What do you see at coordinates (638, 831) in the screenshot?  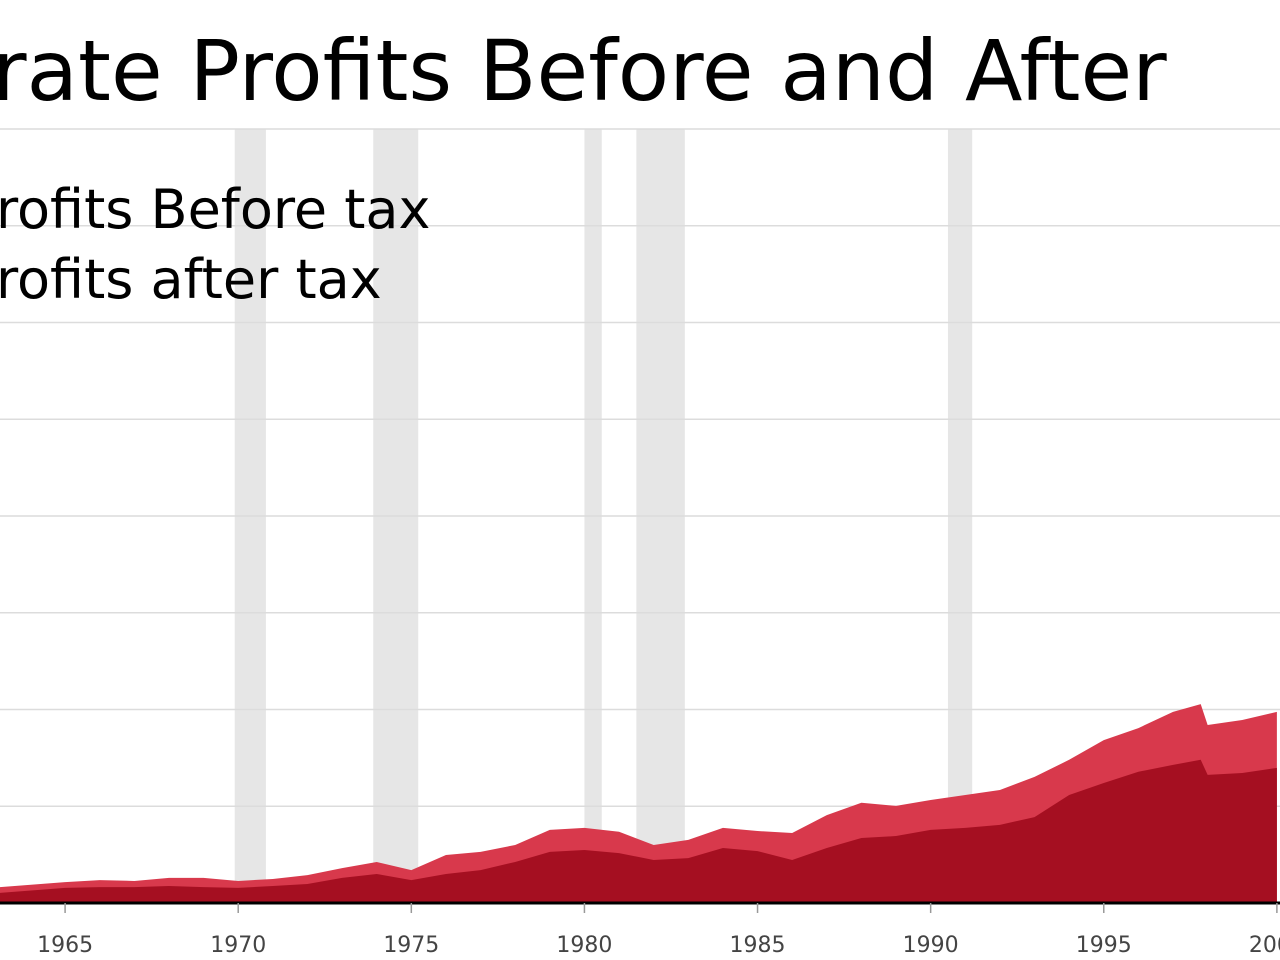 I see `area` at bounding box center [638, 831].